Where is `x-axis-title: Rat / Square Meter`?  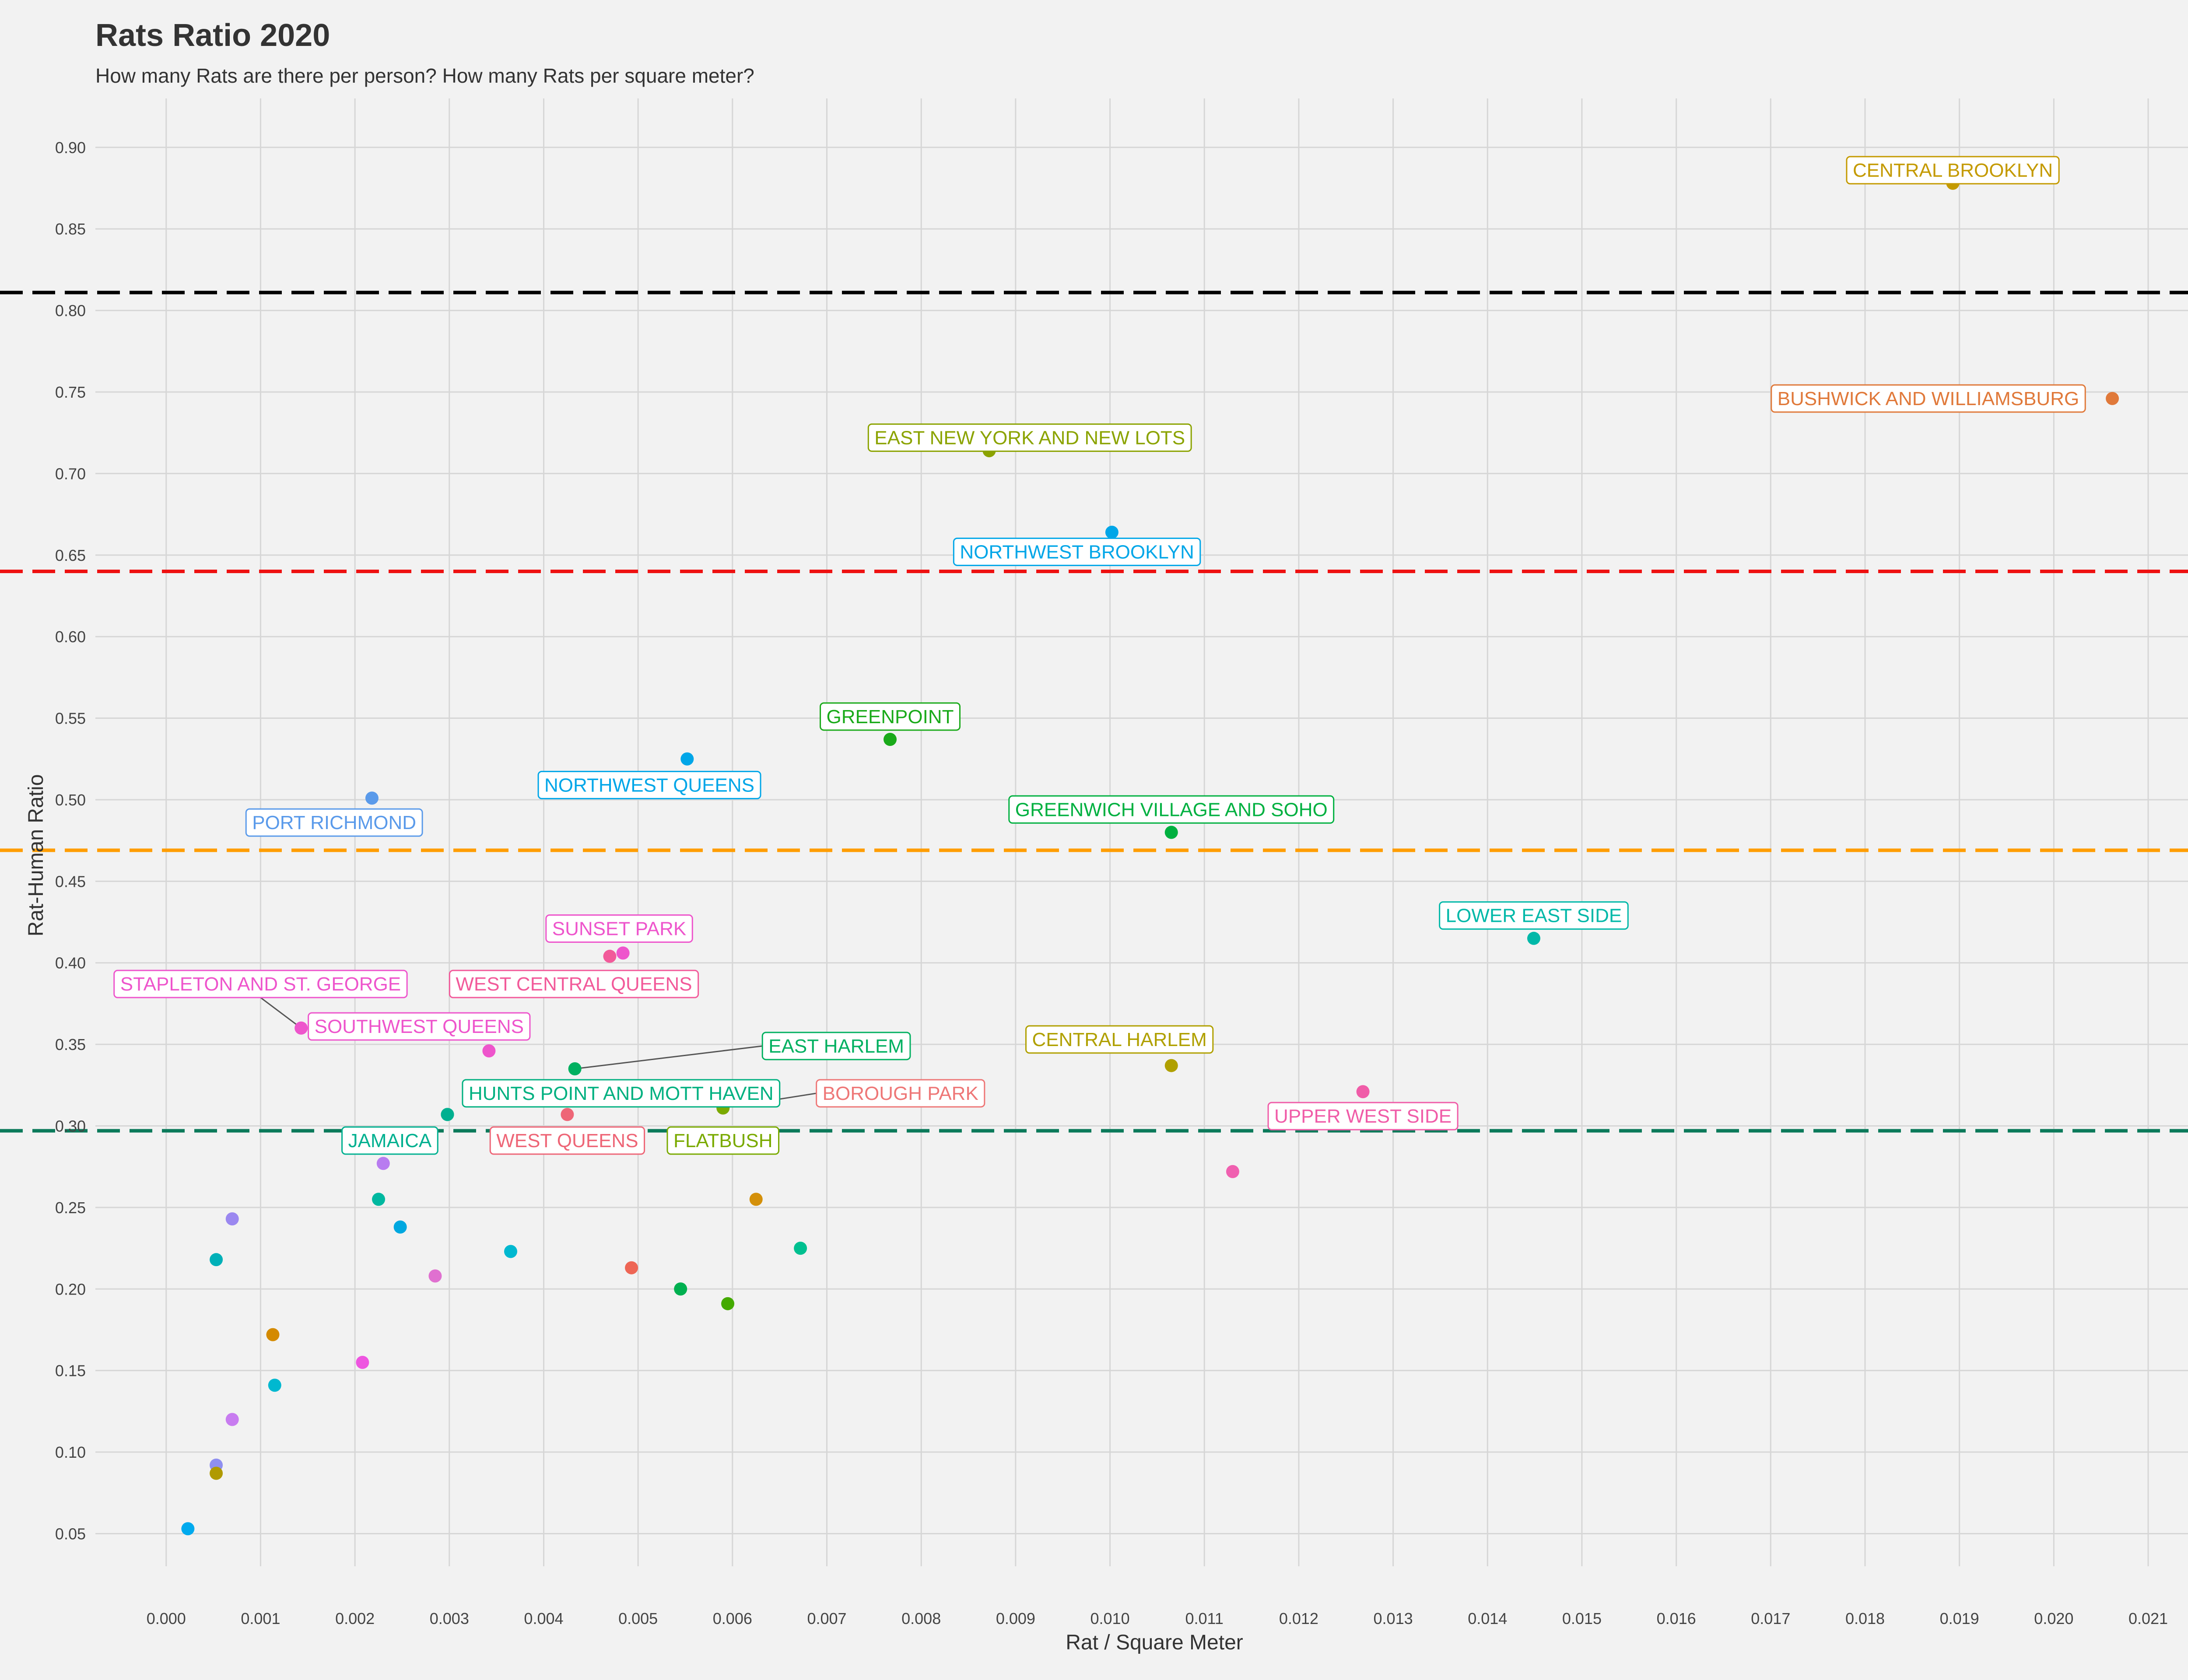 x-axis-title: Rat / Square Meter is located at coordinates (1154, 1642).